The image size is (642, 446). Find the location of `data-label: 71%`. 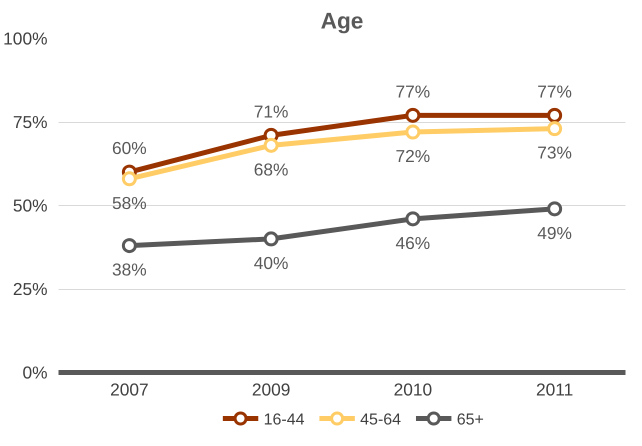

data-label: 71% is located at coordinates (271, 111).